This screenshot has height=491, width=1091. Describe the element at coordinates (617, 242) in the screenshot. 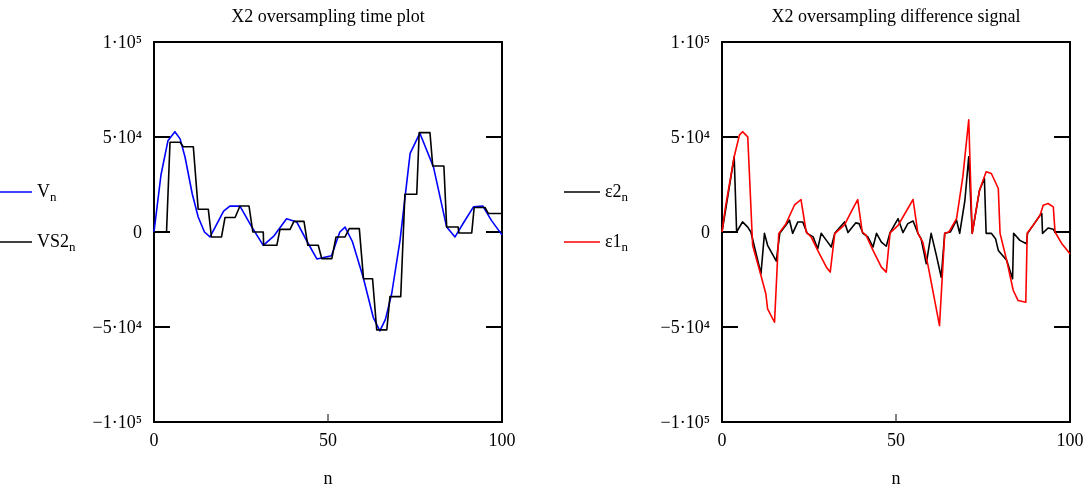

I see `legend-label: ε1$_{n}$` at that location.